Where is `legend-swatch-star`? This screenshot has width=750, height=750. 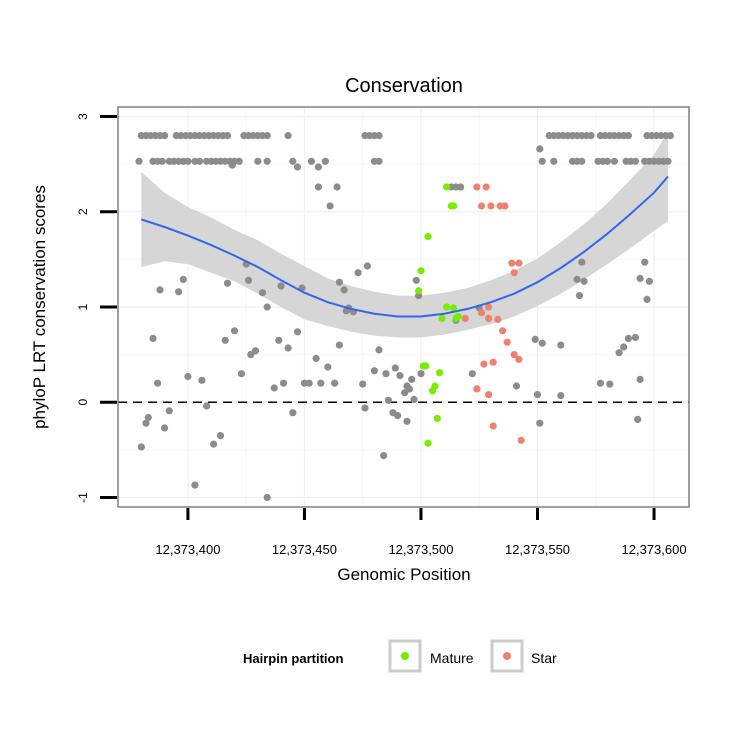 legend-swatch-star is located at coordinates (507, 656).